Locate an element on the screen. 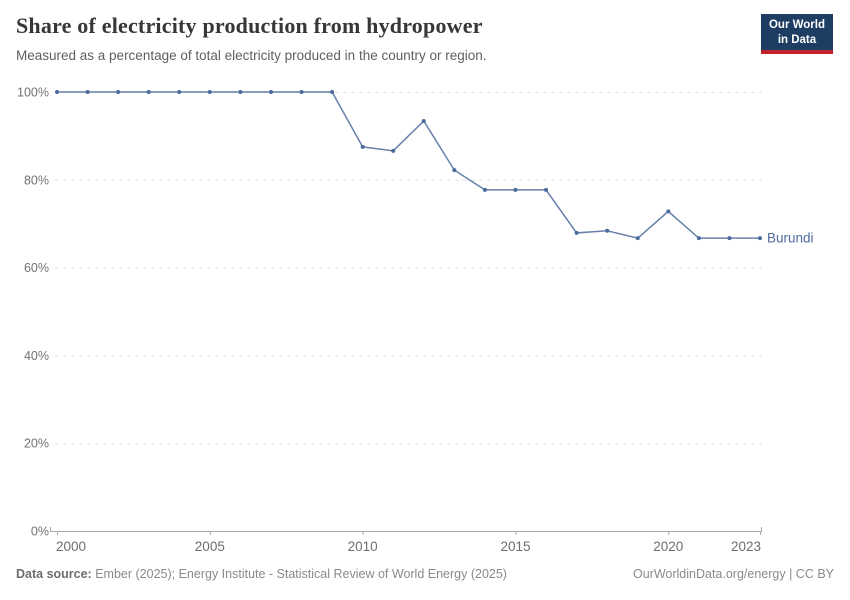 Image resolution: width=850 pixels, height=600 pixels. y-tick-label-40: 40% is located at coordinates (36, 356).